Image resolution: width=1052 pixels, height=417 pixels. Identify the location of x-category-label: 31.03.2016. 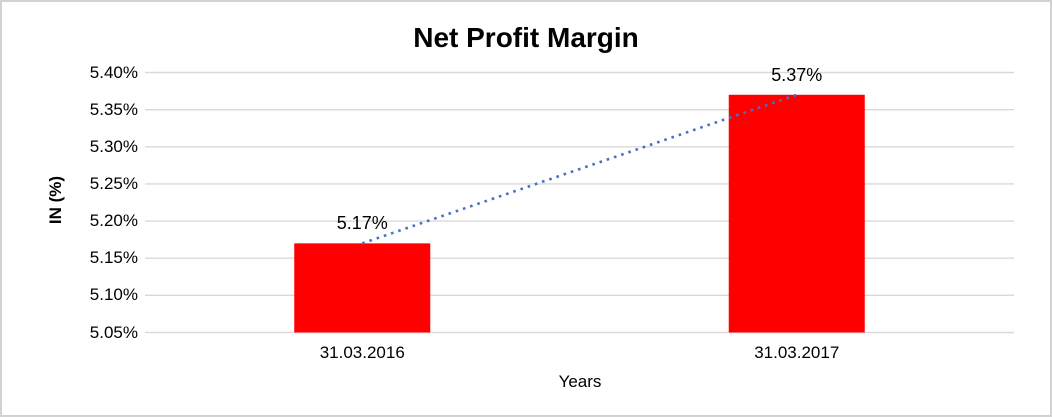
(362, 352).